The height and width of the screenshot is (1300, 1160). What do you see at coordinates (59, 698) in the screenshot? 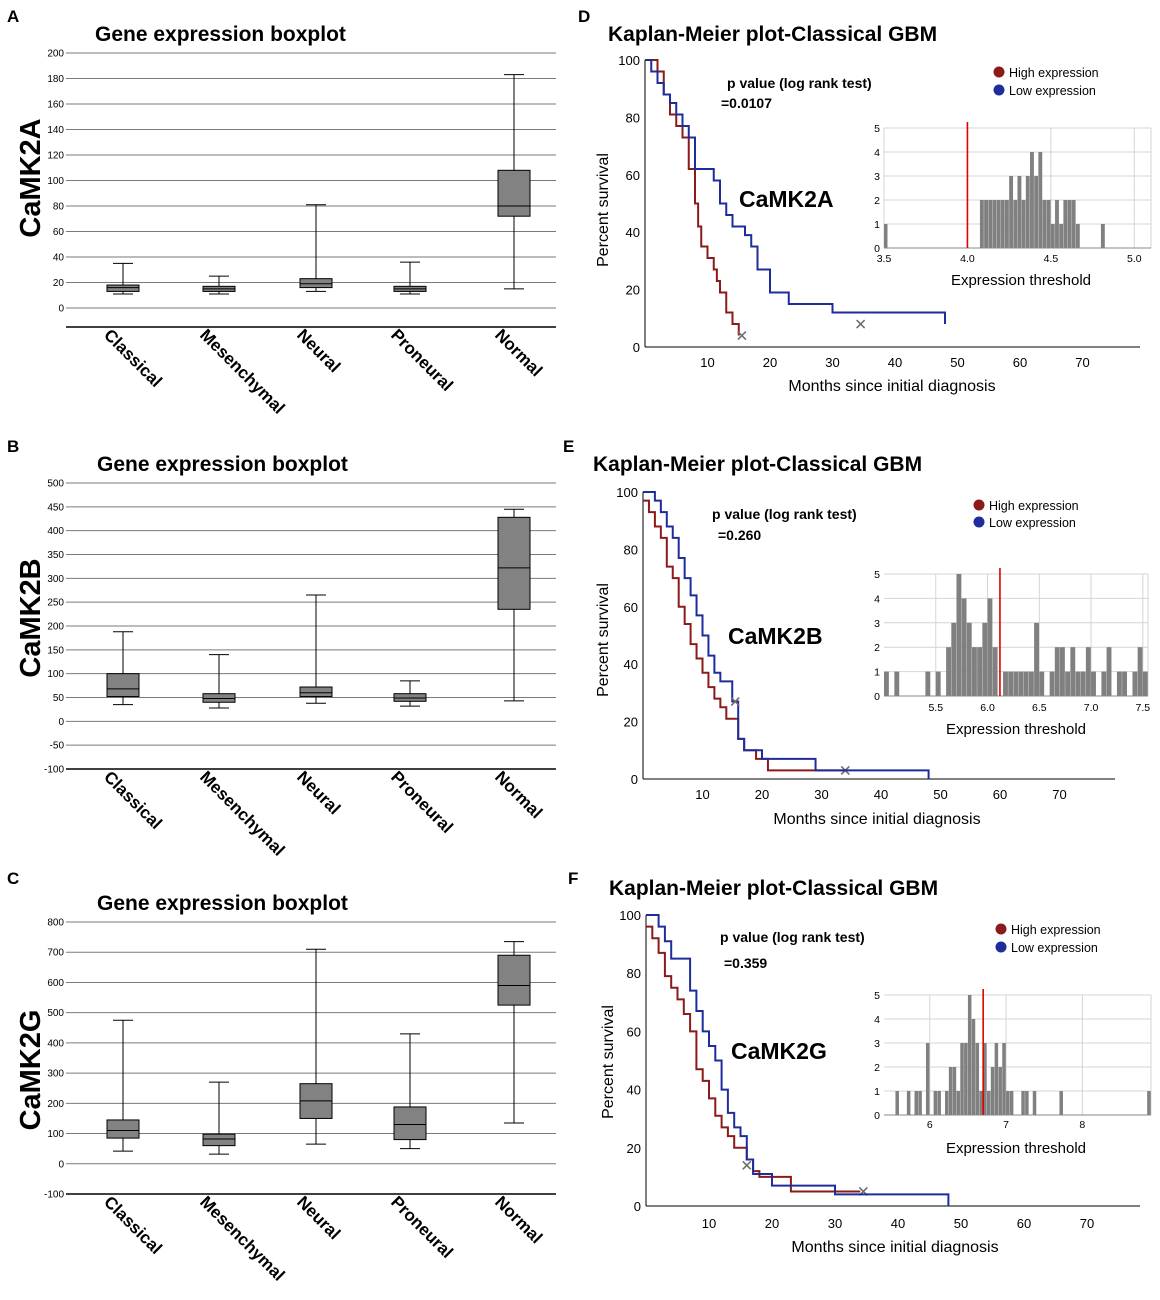
I see `y-tick-label: 50` at bounding box center [59, 698].